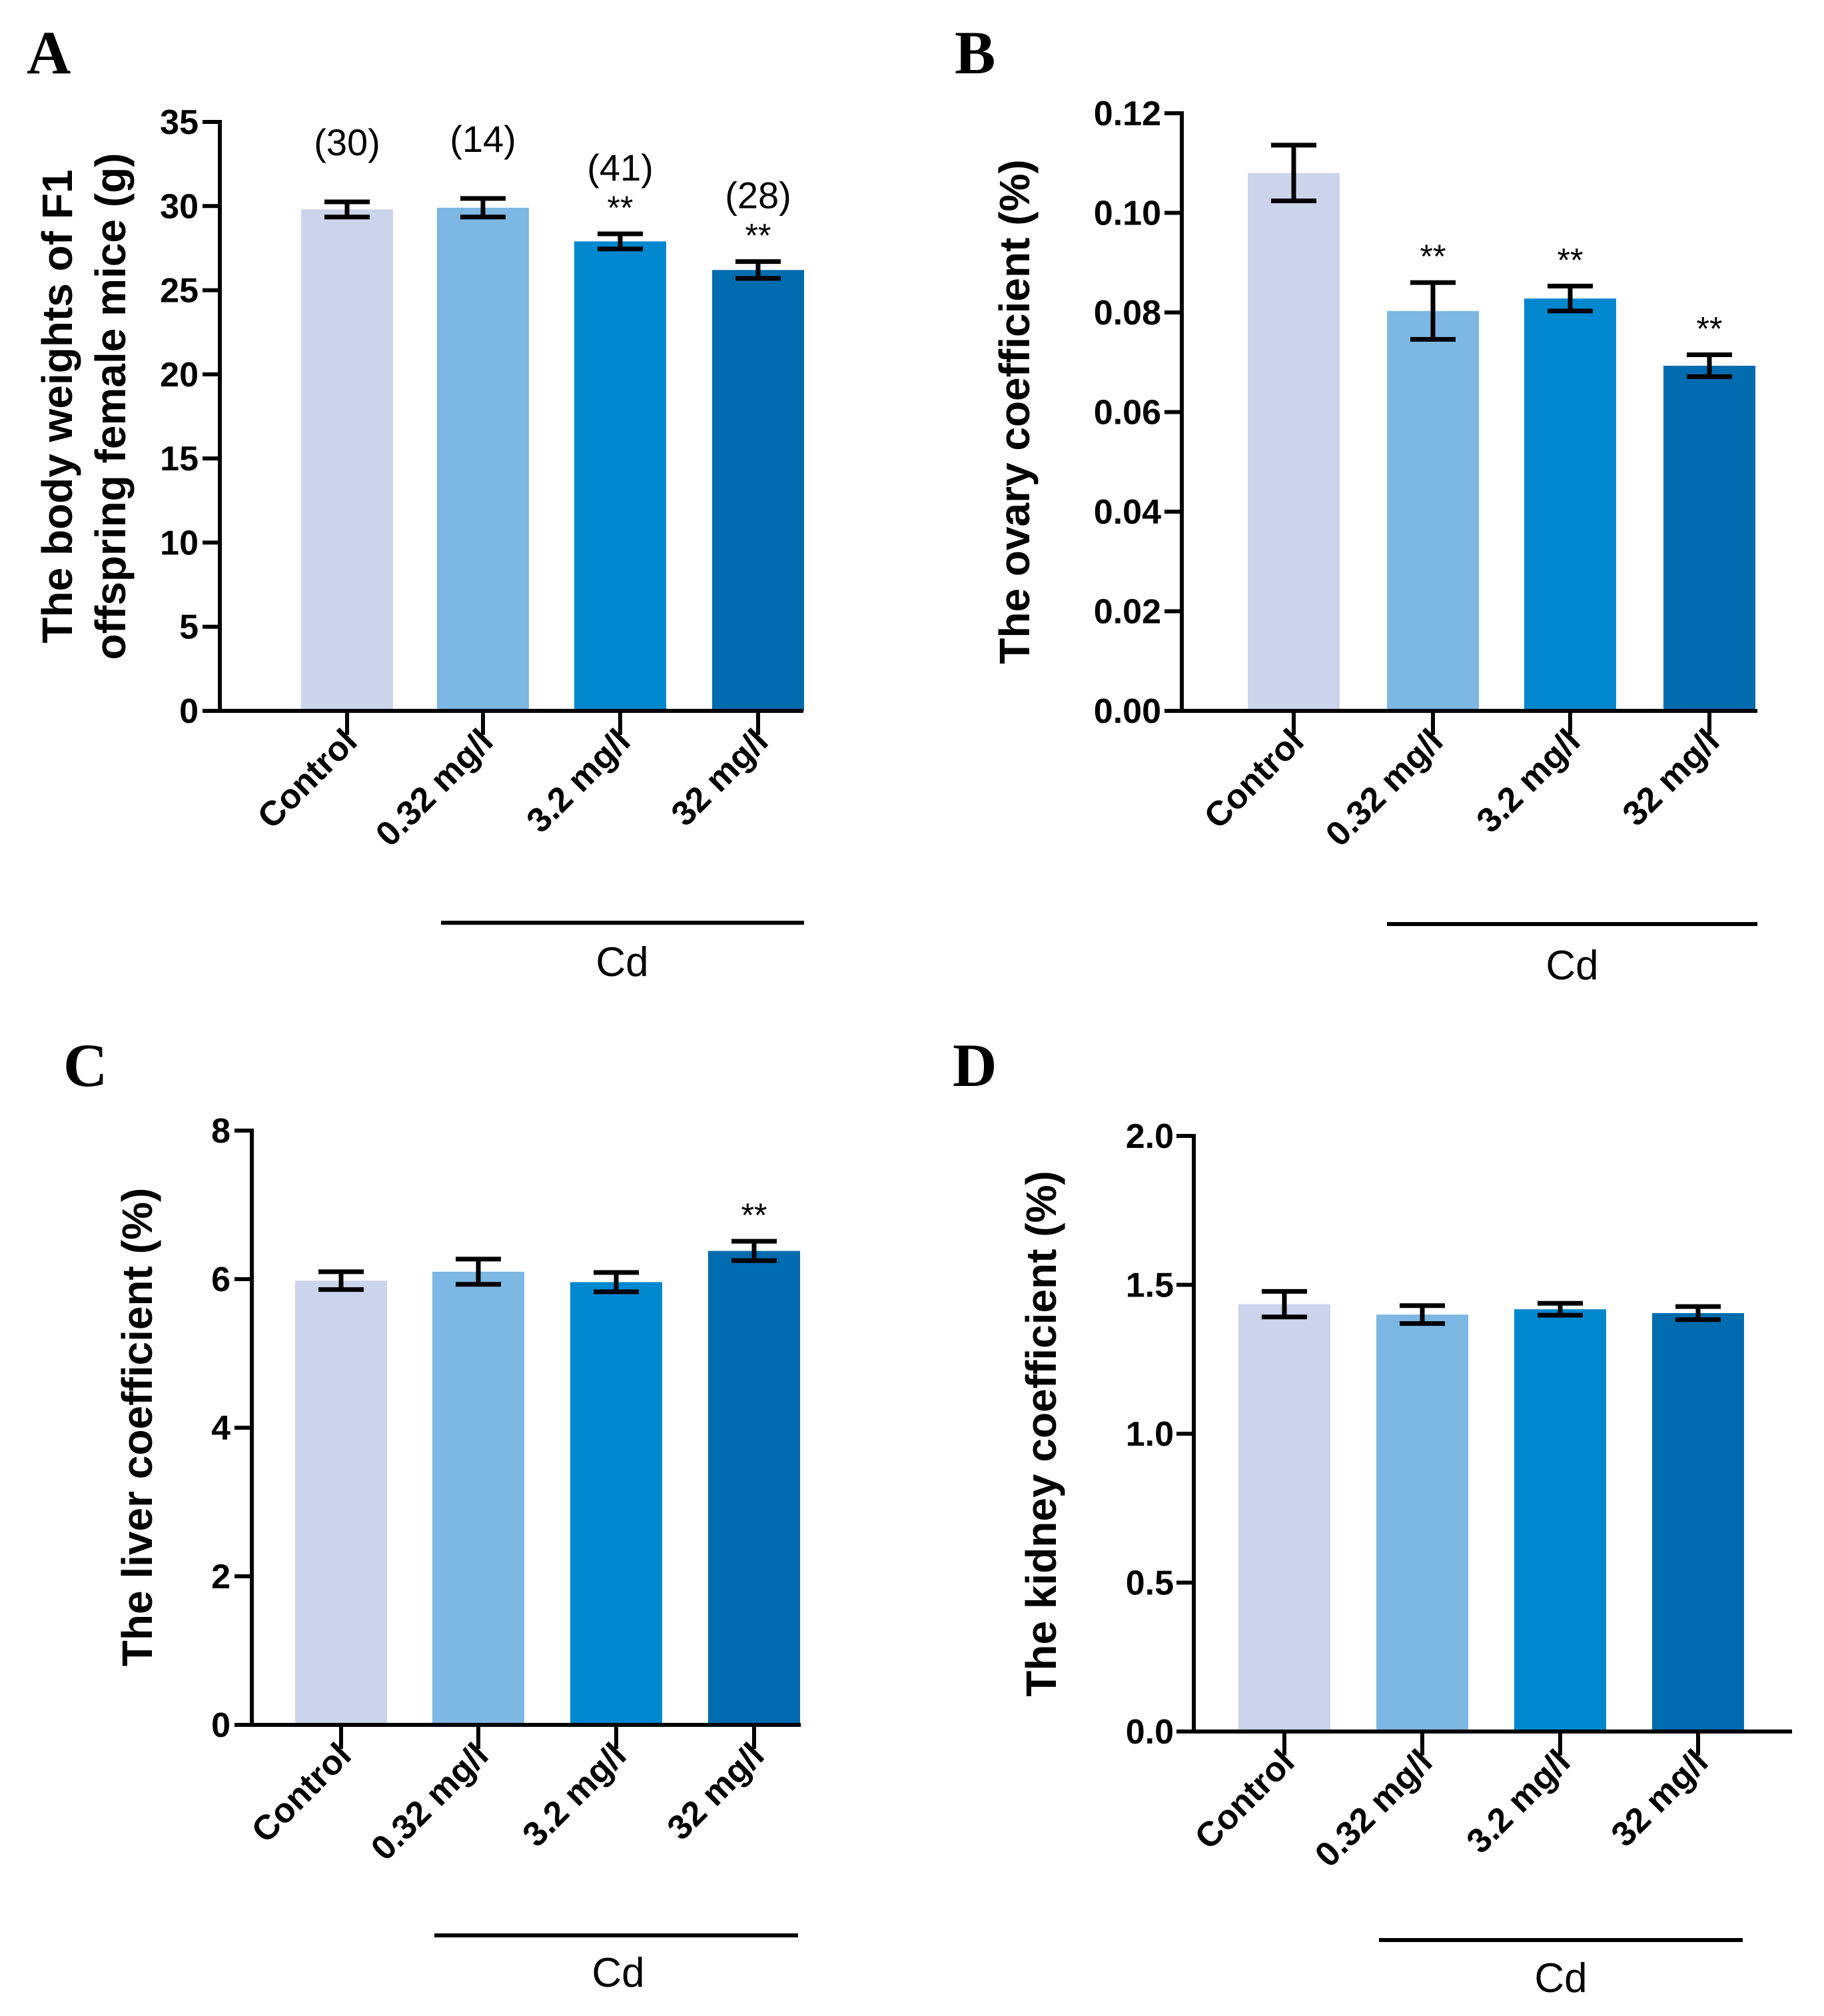  Describe the element at coordinates (1127, 413) in the screenshot. I see `y-tick-label: 0.06` at that location.